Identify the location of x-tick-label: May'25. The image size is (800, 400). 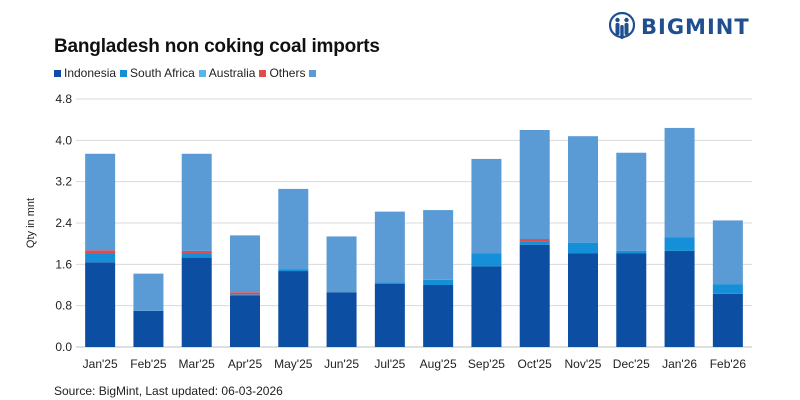
(293, 364).